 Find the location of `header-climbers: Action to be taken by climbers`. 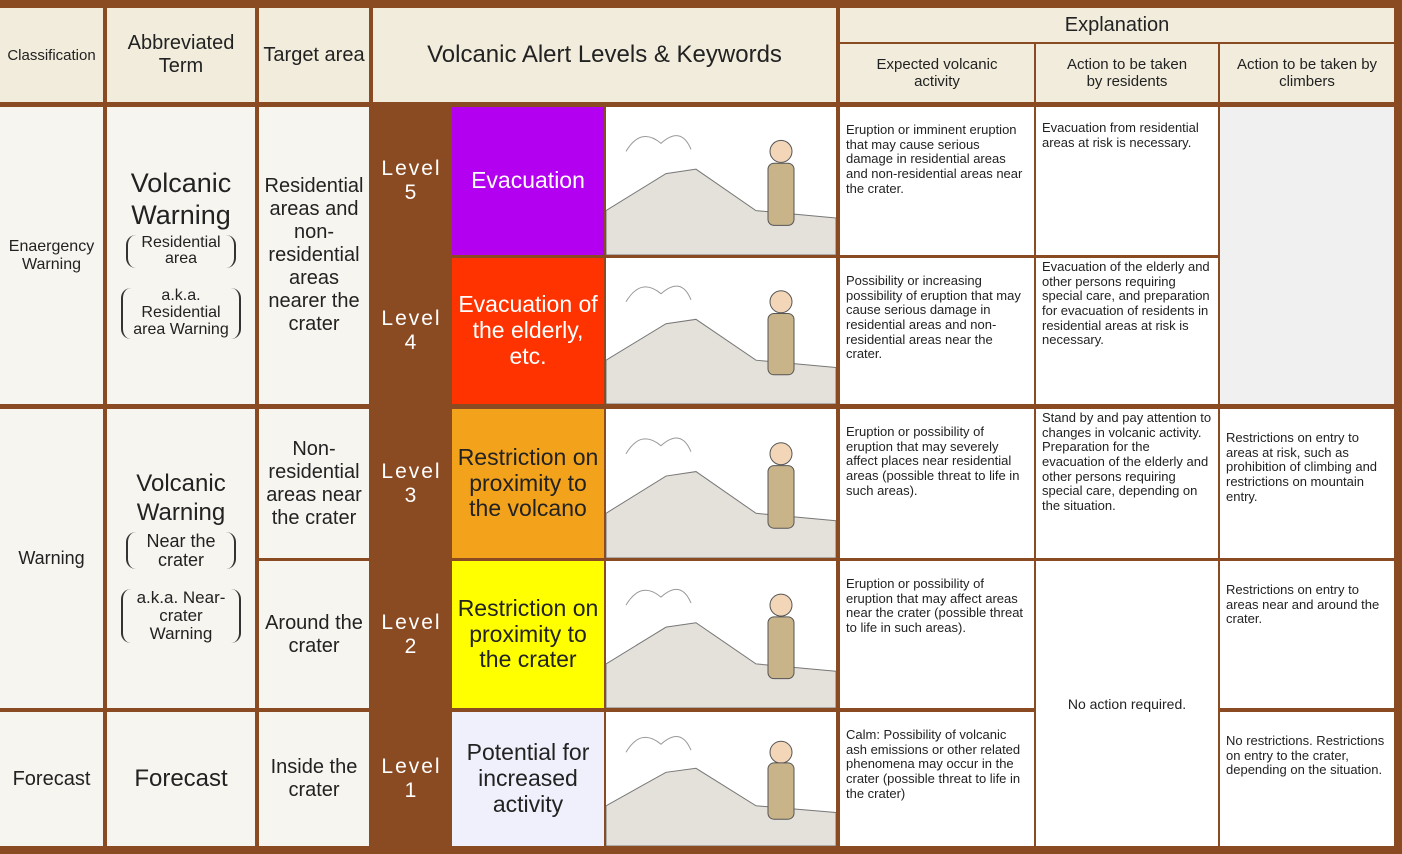

header-climbers: Action to be taken by climbers is located at coordinates (1307, 73).